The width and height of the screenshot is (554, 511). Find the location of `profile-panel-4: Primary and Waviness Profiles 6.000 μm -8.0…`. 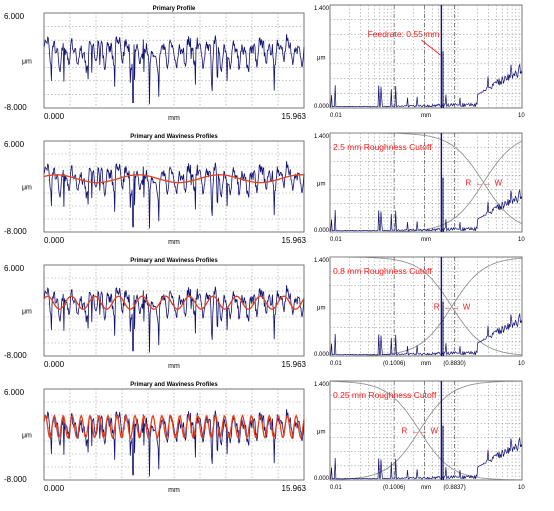

profile-panel-4: Primary and Waviness Profiles 6.000 μm -8.0… is located at coordinates (155, 438).